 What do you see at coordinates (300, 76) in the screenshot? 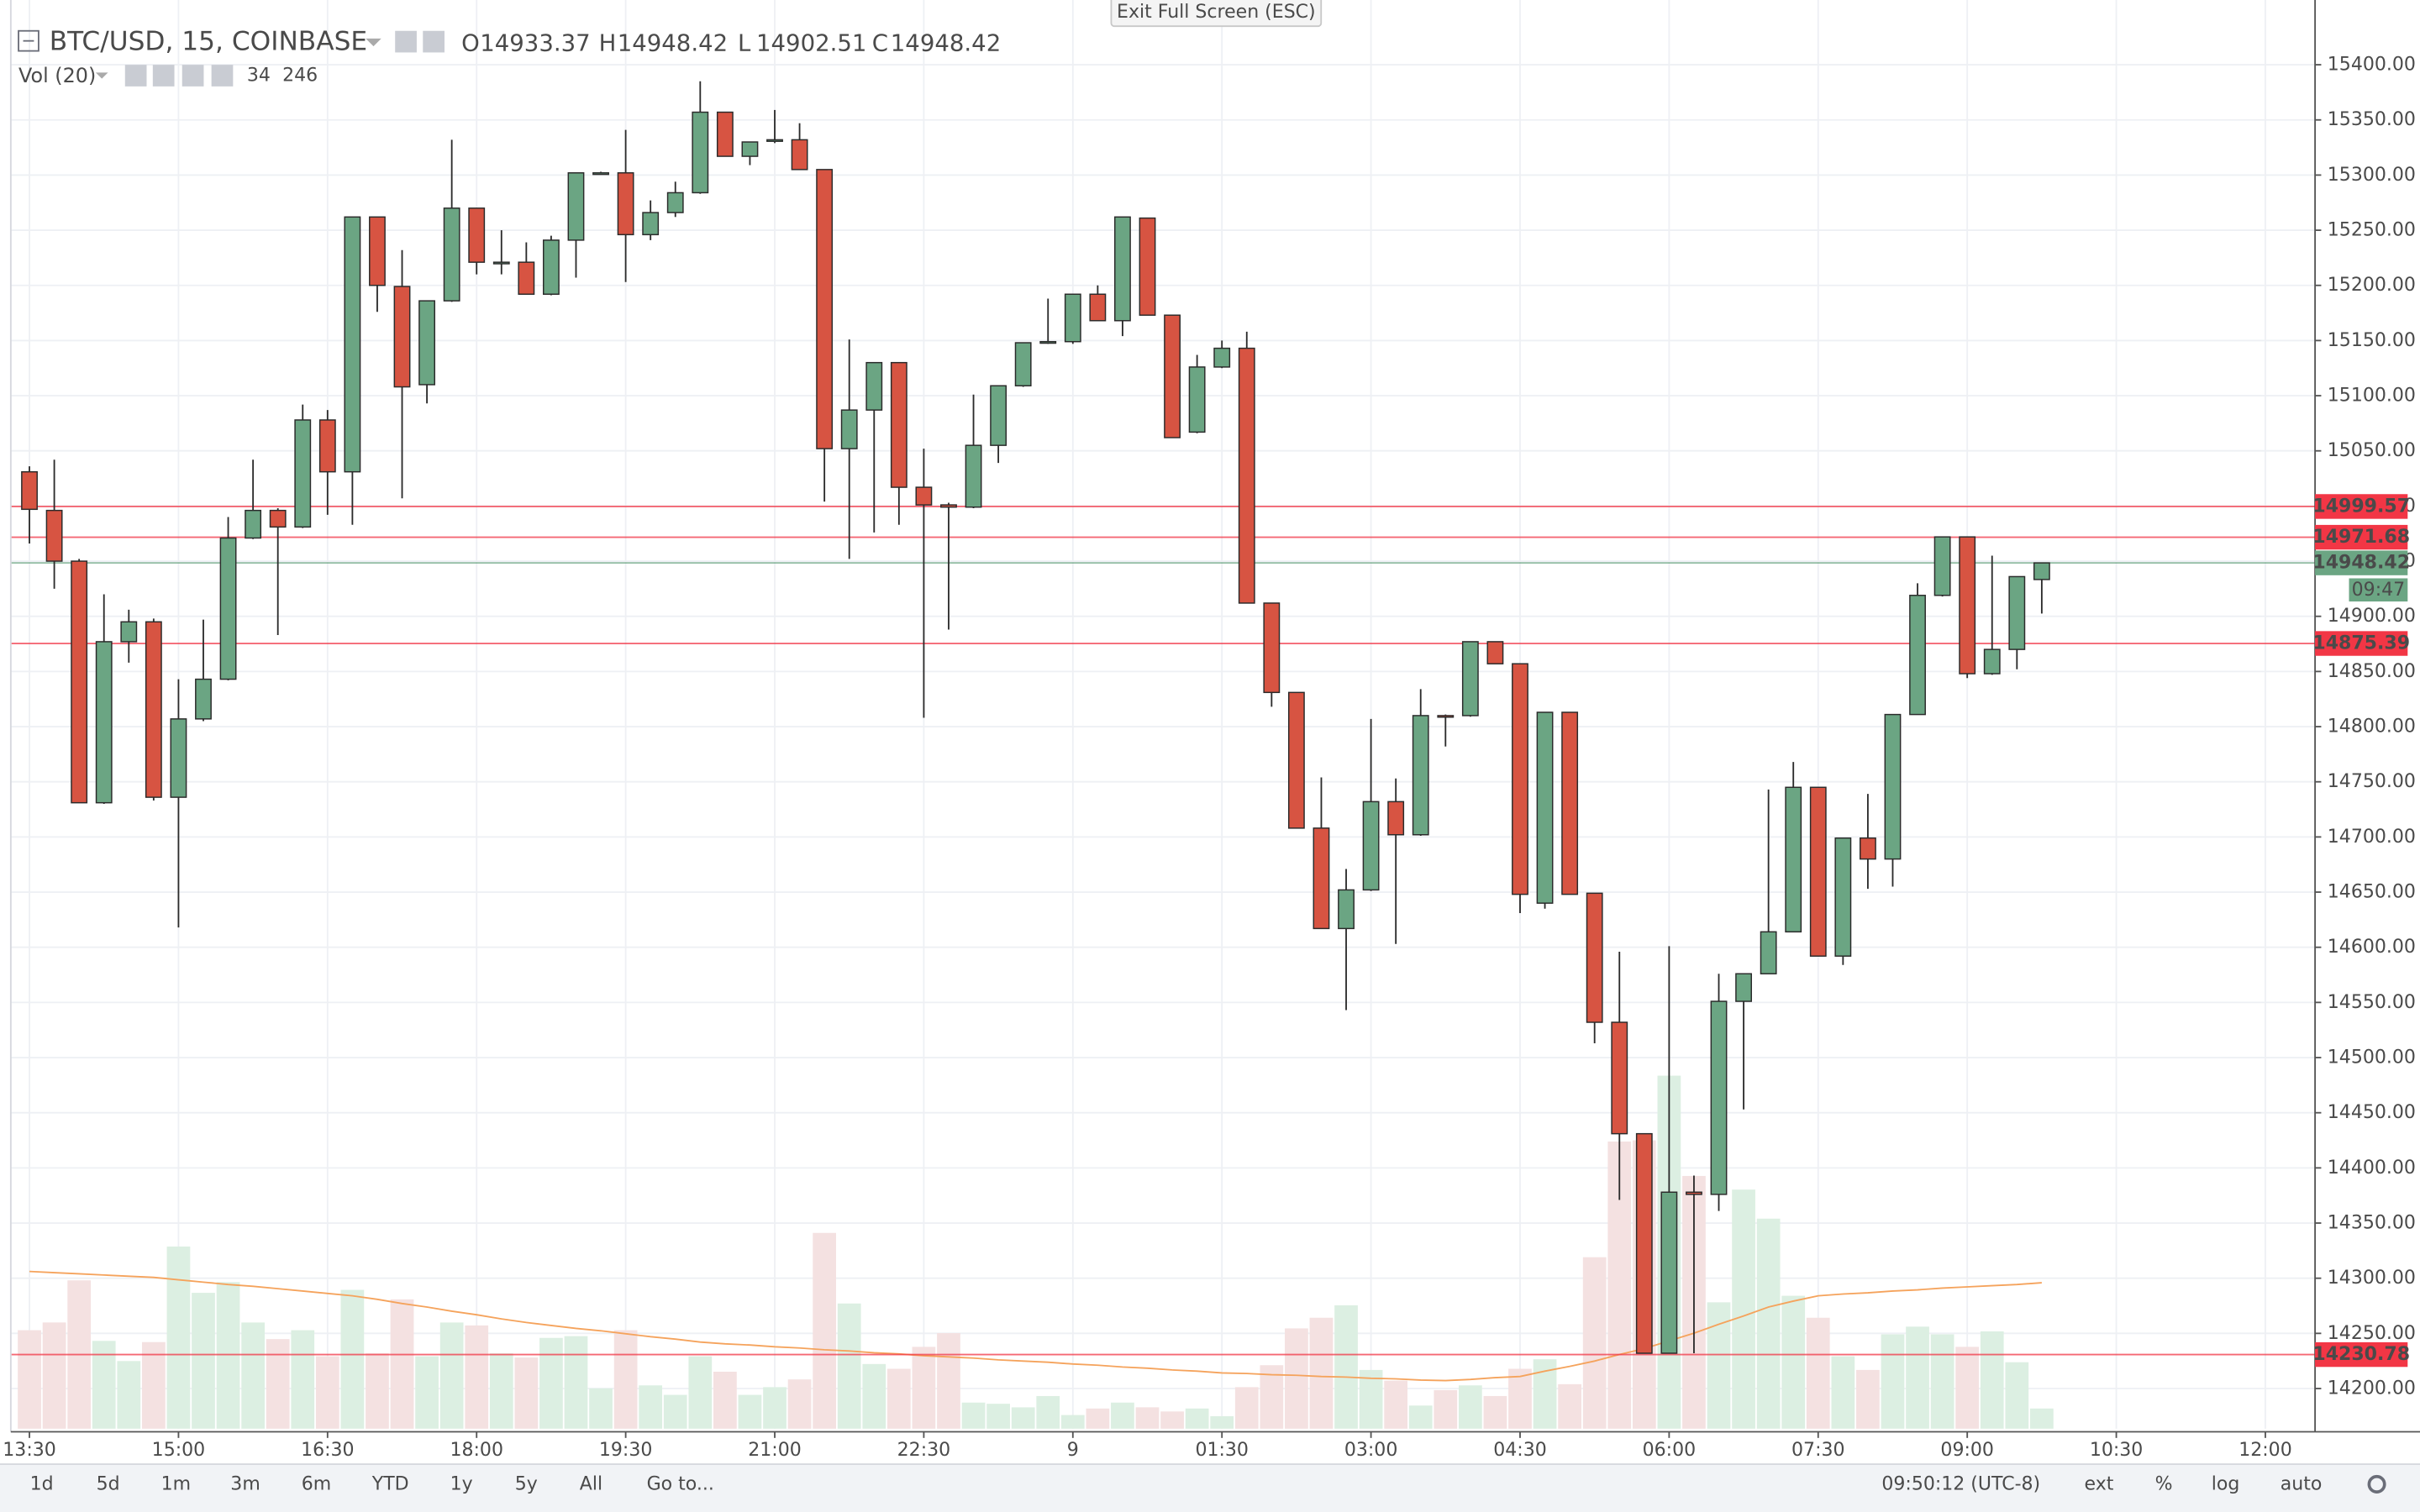
I see `volume-ma-value: 246` at bounding box center [300, 76].